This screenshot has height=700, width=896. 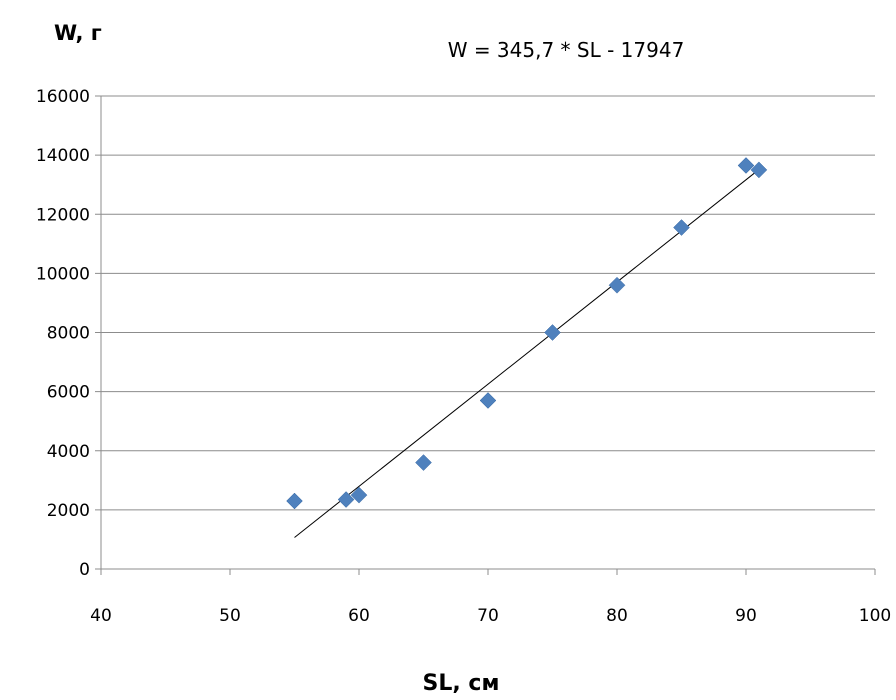 I want to click on regression-equation: W = 345,7 * SL - 17947, so click(x=566, y=50).